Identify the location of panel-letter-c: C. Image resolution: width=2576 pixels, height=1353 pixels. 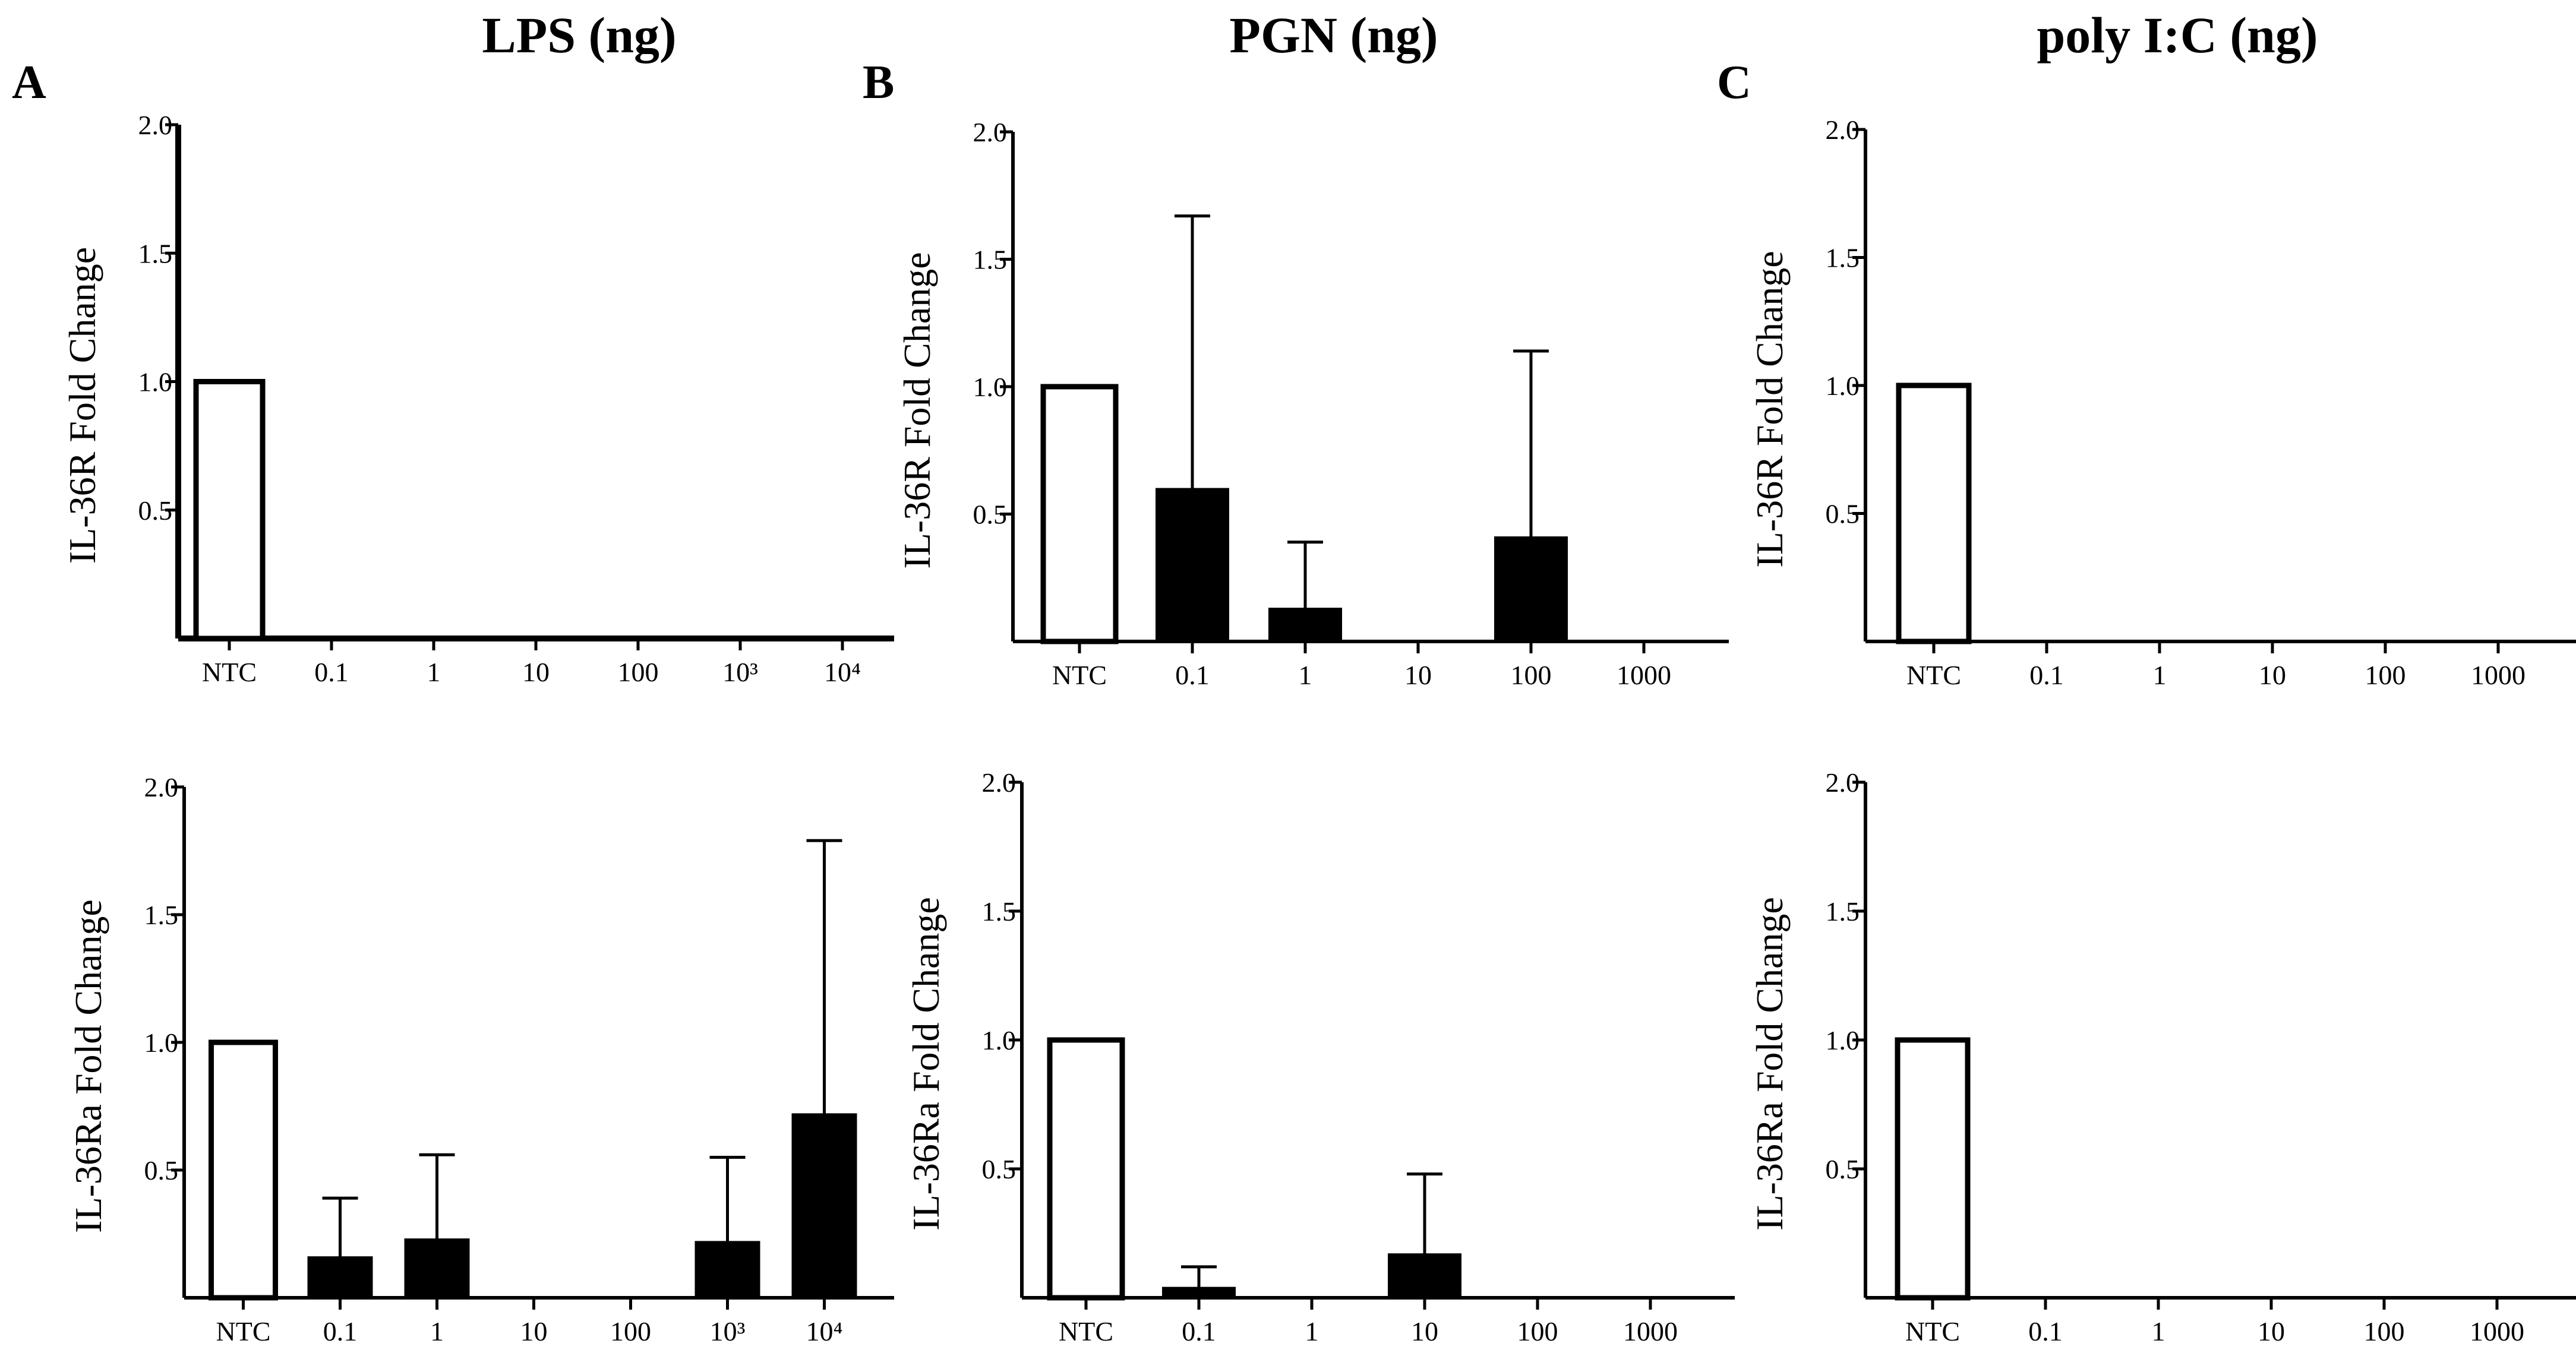
(1734, 82).